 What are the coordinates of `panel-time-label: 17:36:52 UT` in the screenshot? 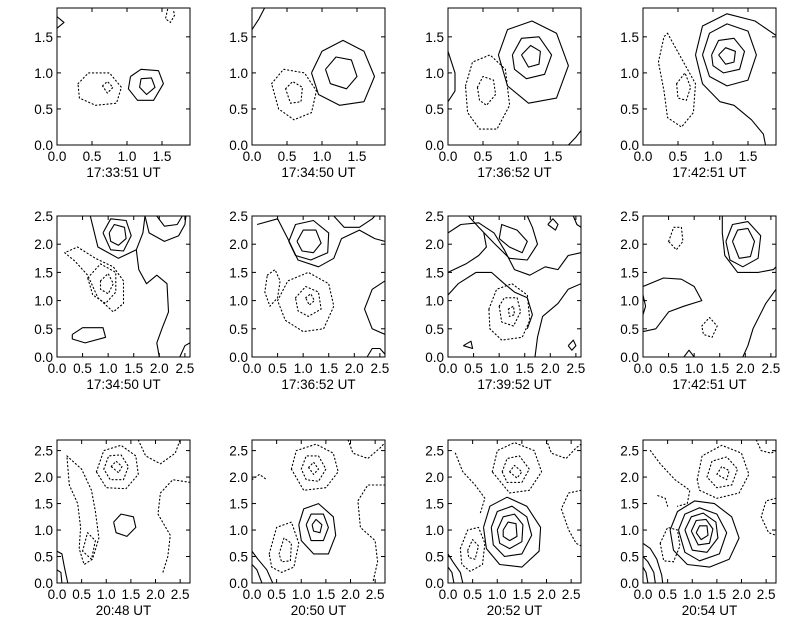 It's located at (514, 172).